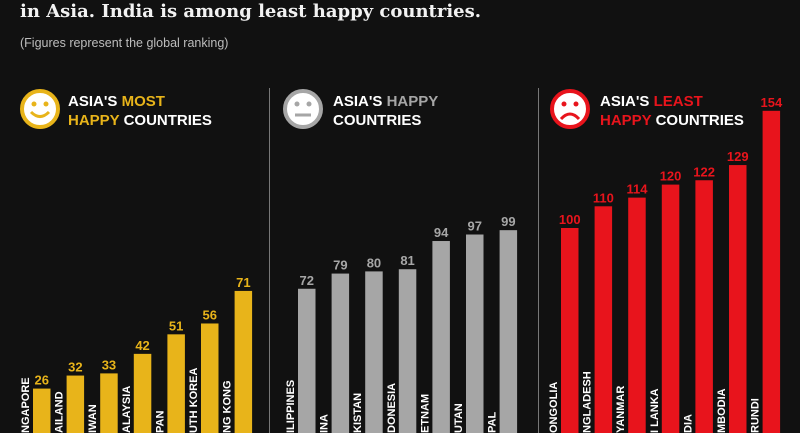  I want to click on category-label: UTAN, so click(459, 418).